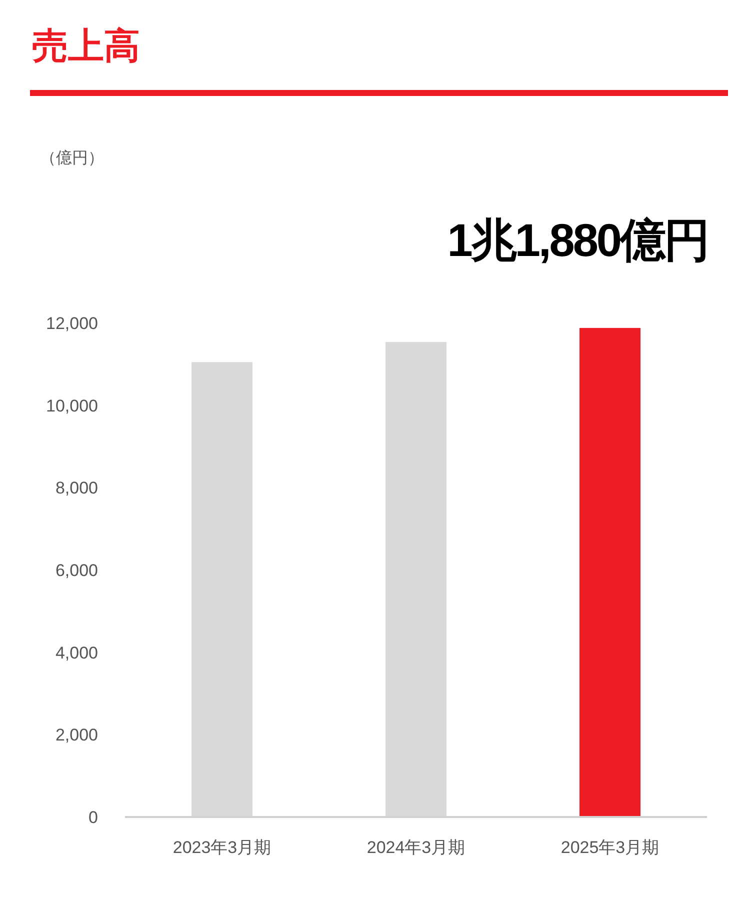  I want to click on y-tick-label: 12,000, so click(72, 323).